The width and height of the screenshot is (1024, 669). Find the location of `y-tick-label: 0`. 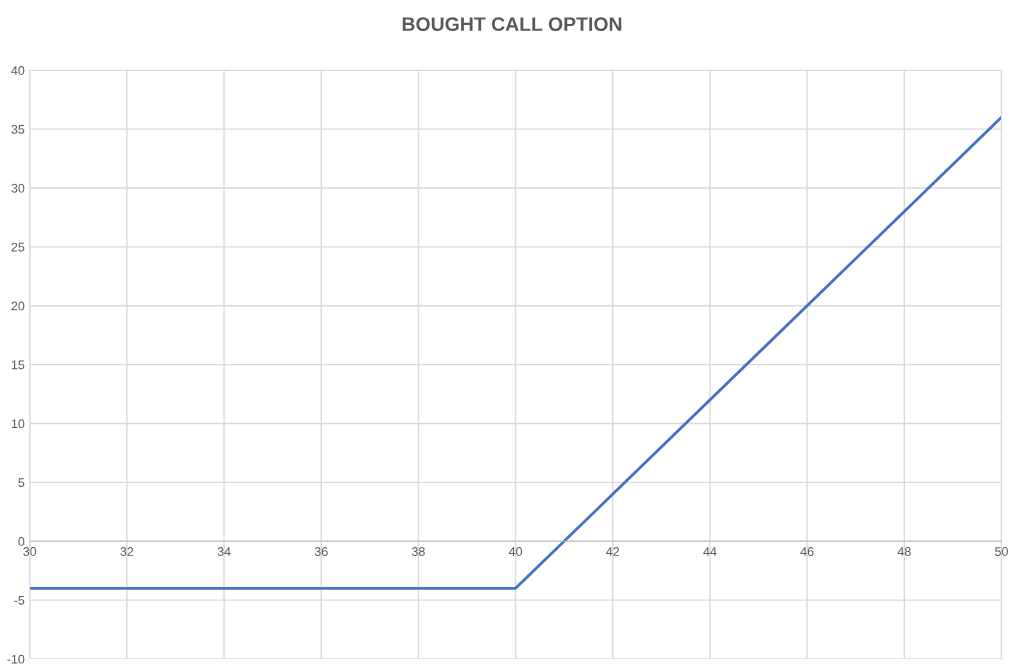

y-tick-label: 0 is located at coordinates (21, 541).